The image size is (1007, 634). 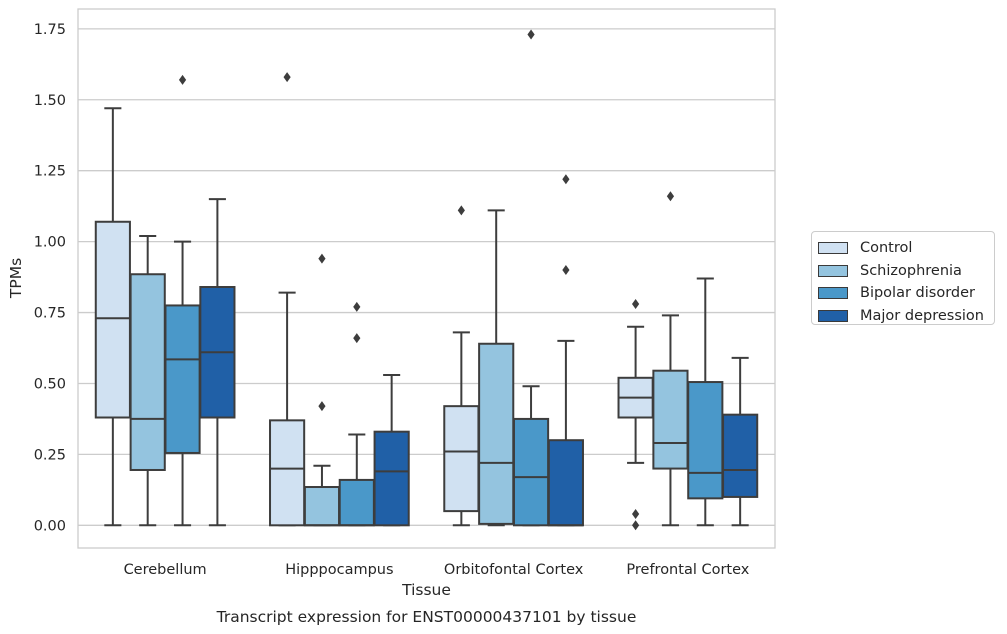 I want to click on box-cerebellum-schizophrenia, so click(x=147, y=380).